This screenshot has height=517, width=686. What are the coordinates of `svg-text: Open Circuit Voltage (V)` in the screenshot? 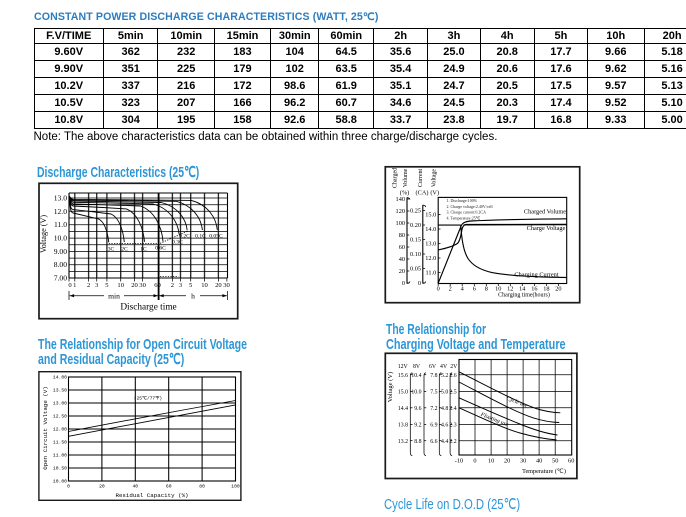 It's located at (45, 428).